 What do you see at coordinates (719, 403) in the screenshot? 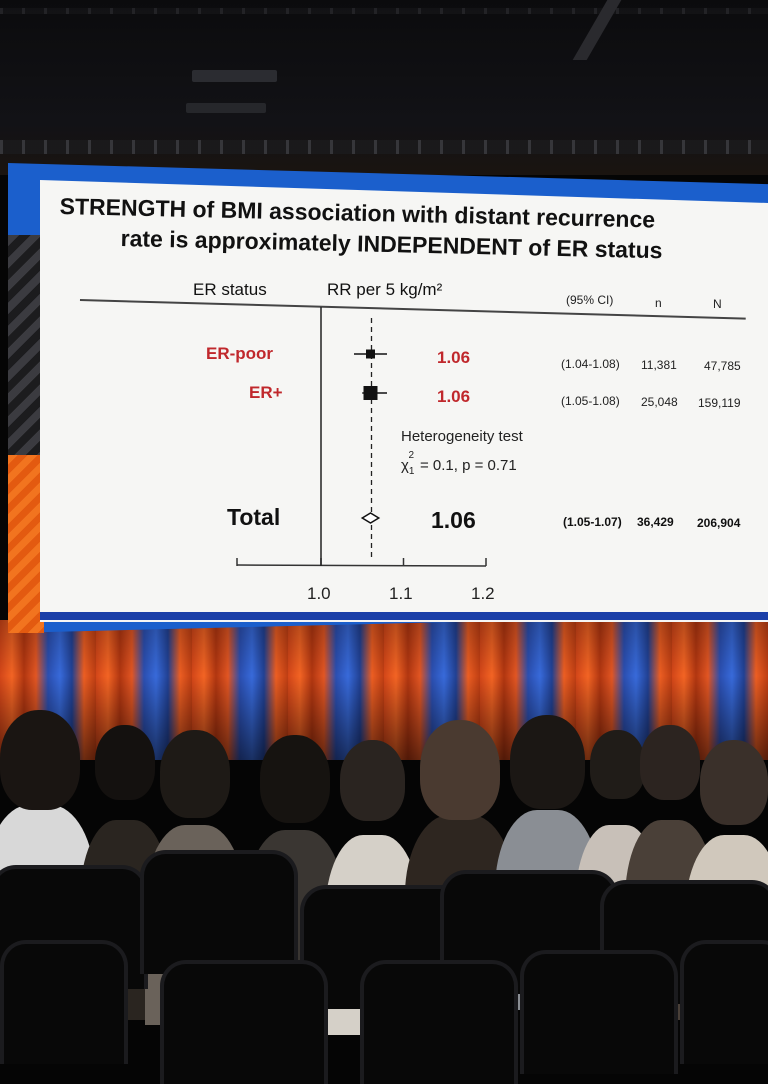
I see `row-N-er-positive: 159,119` at bounding box center [719, 403].